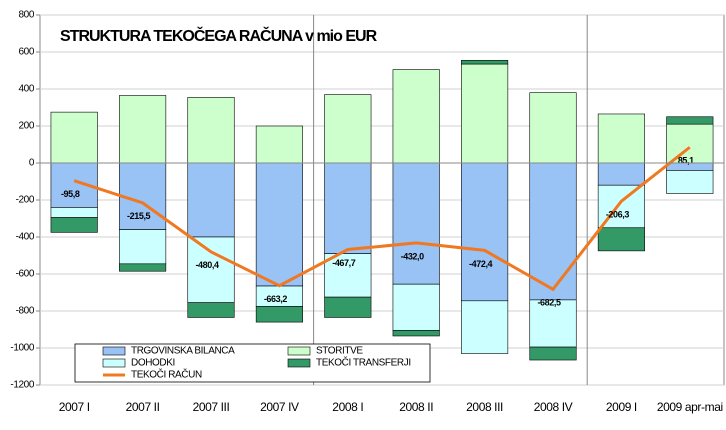 The height and width of the screenshot is (430, 726). Describe the element at coordinates (339, 351) in the screenshot. I see `legend-label: STORITVE` at that location.